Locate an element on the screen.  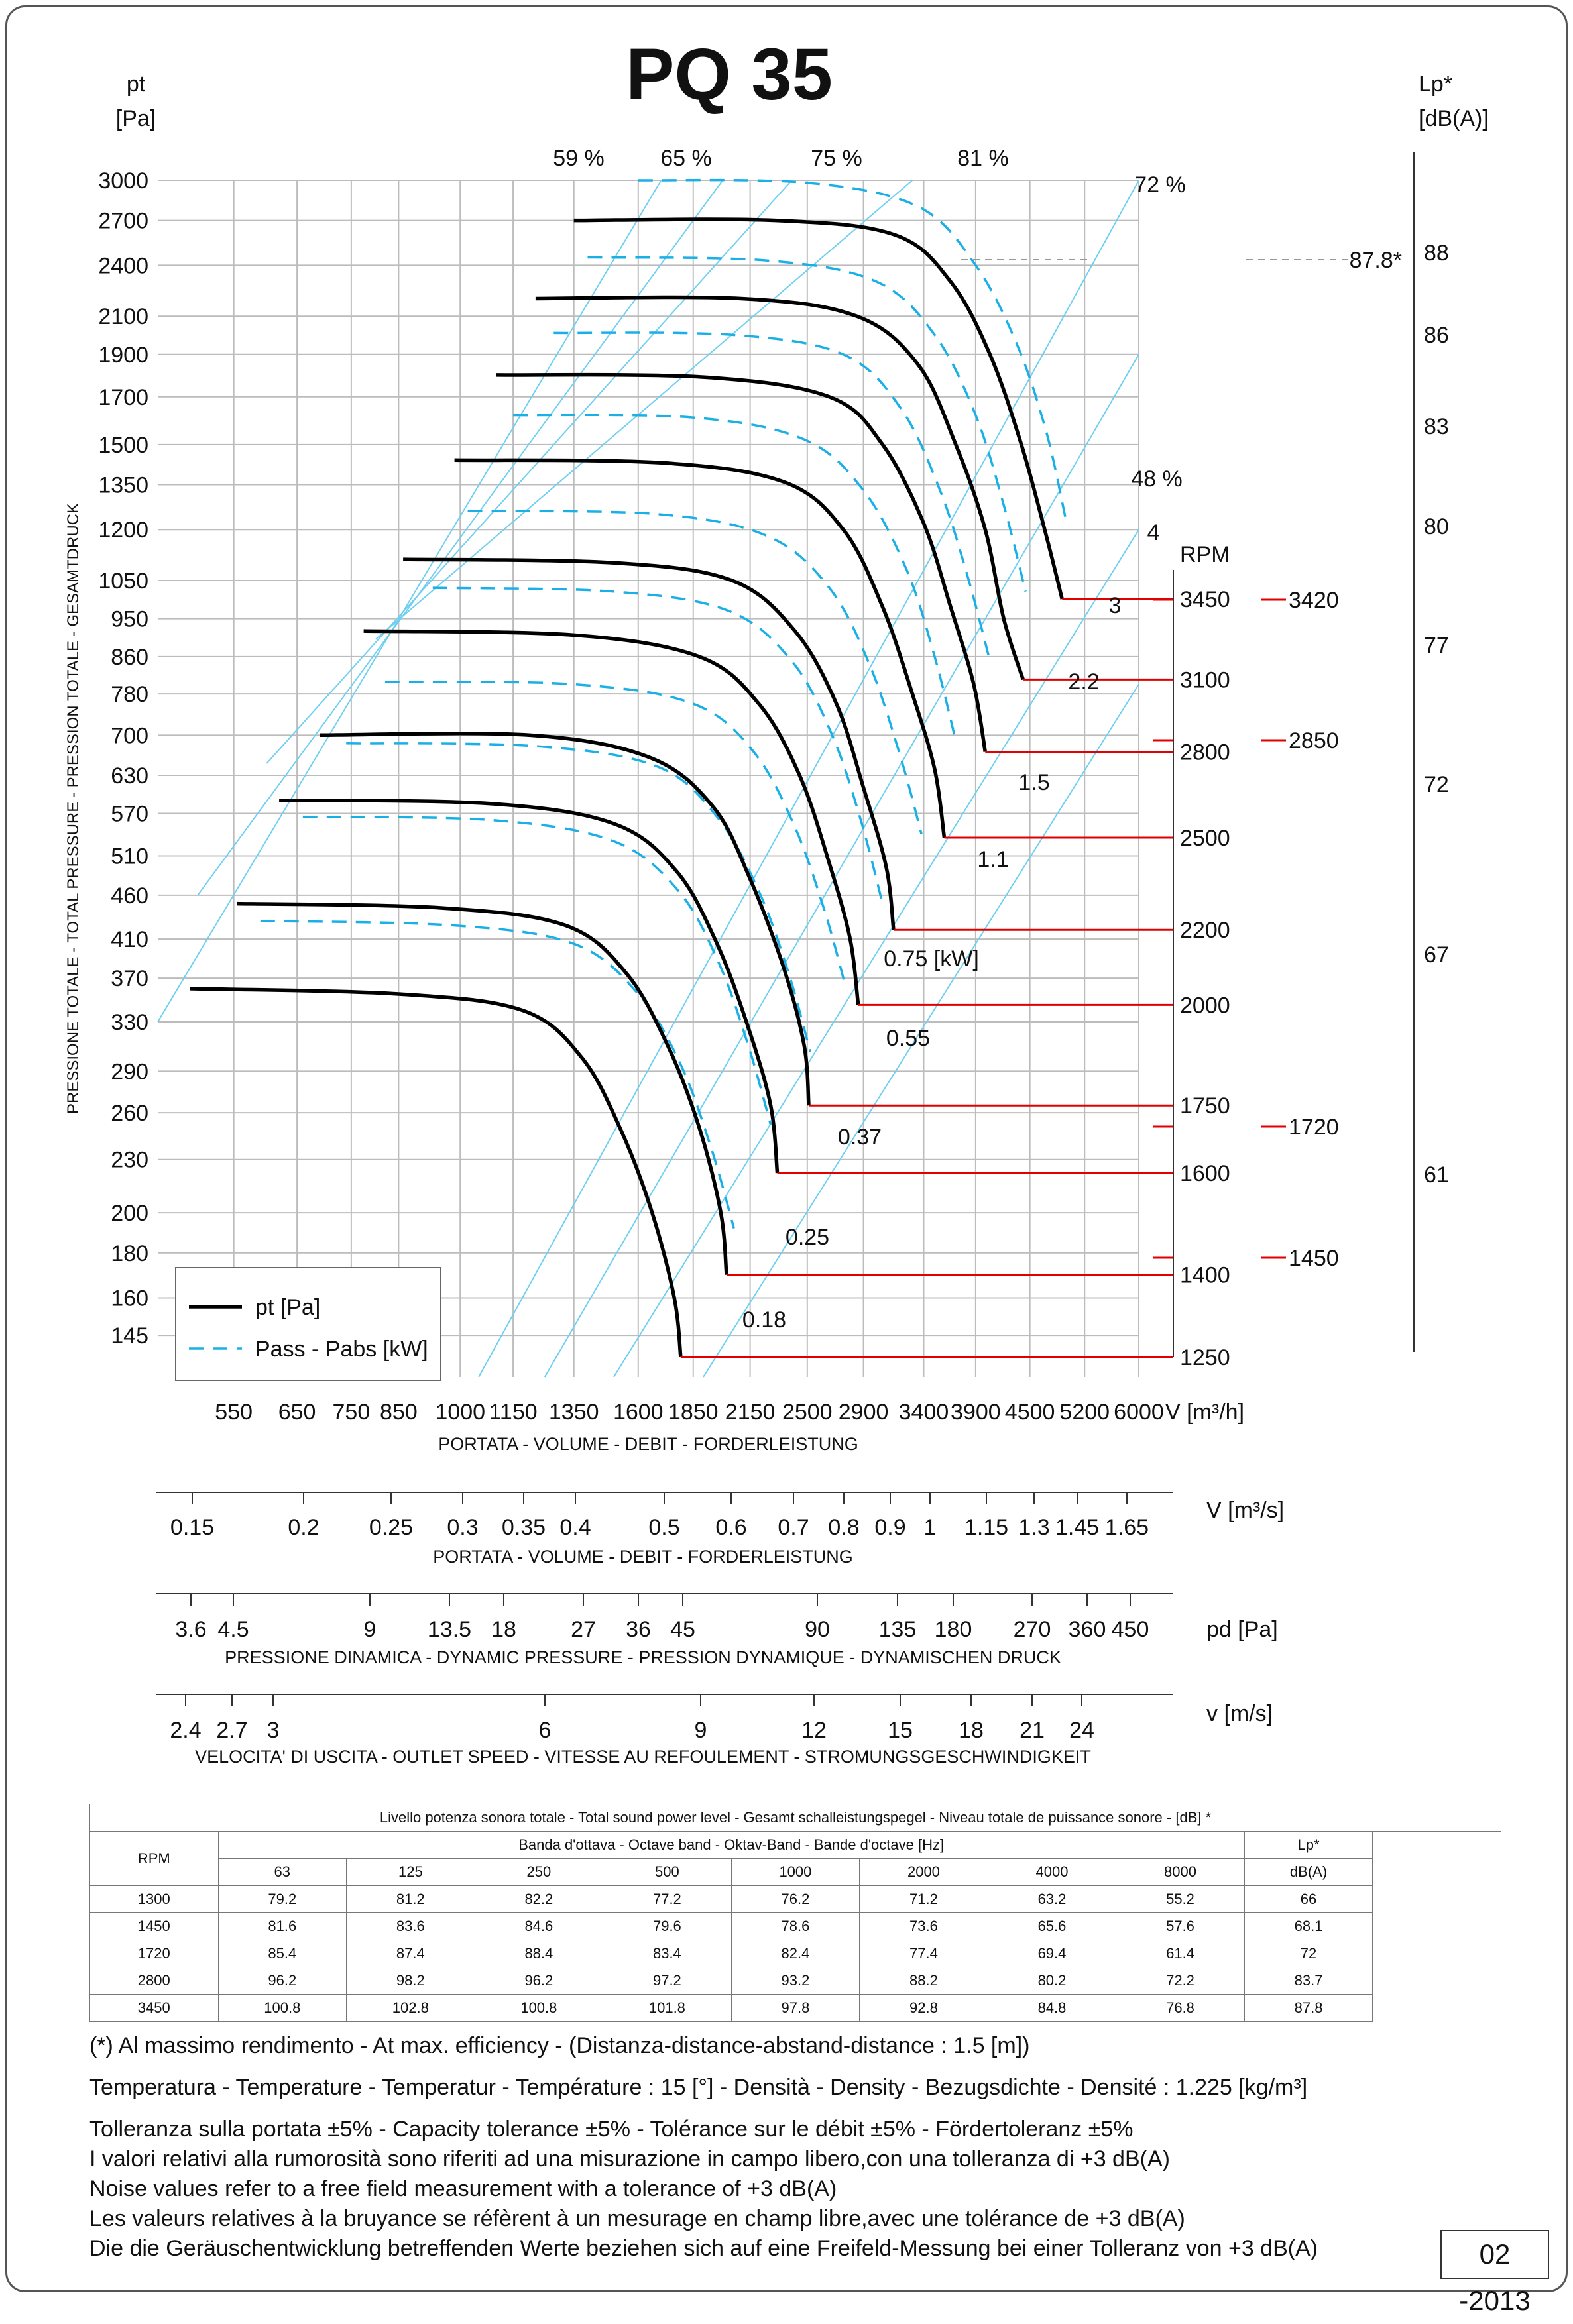
flow-tick-label: 0.3 is located at coordinates (462, 1527).